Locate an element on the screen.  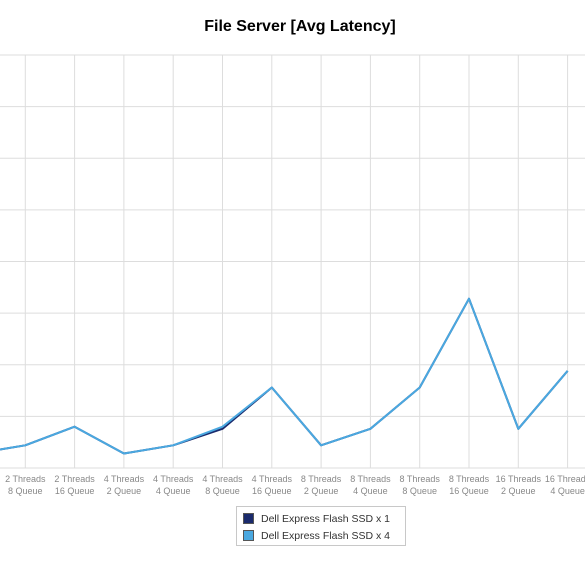
legend-label-series-2: Dell Express Flash SSD x 4 is located at coordinates (325, 535).